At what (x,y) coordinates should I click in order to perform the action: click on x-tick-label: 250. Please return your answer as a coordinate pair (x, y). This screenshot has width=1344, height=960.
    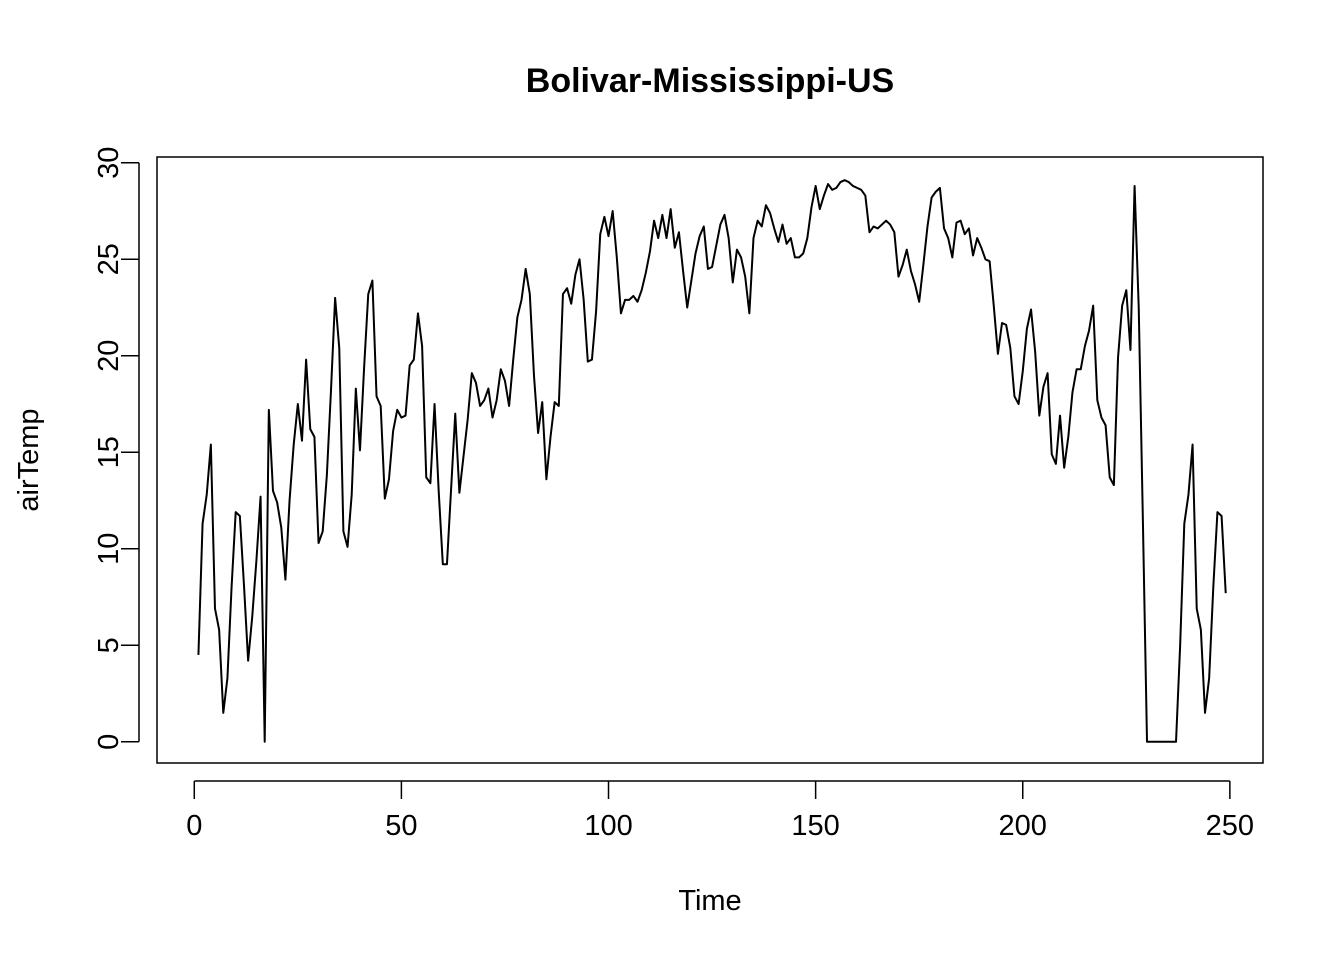
    Looking at the image, I should click on (1230, 826).